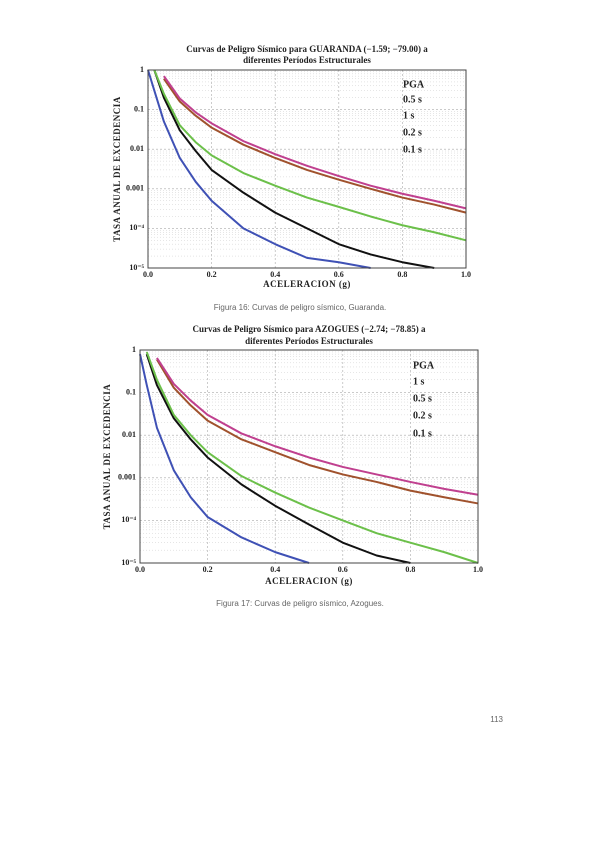 This screenshot has height=848, width=601. Describe the element at coordinates (496, 719) in the screenshot. I see `page-number: 113` at that location.